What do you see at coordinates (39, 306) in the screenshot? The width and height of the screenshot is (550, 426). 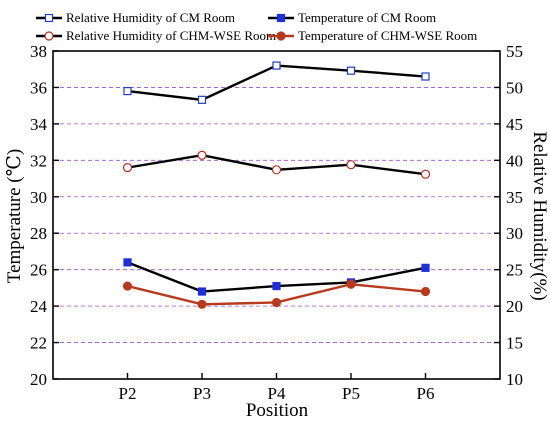 I see `y-left-tick-label: 24` at bounding box center [39, 306].